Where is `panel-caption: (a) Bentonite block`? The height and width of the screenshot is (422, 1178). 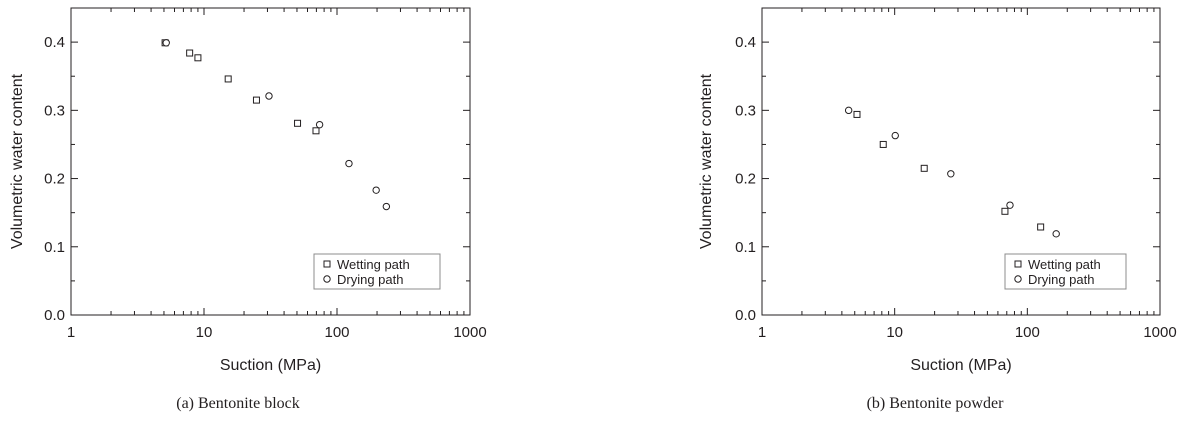 panel-caption: (a) Bentonite block is located at coordinates (238, 403).